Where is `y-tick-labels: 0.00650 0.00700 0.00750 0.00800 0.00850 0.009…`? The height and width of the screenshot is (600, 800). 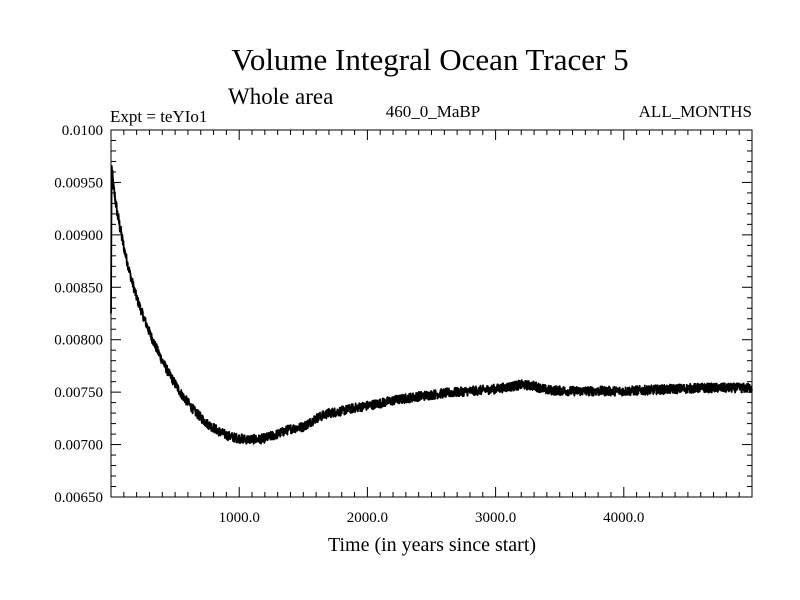
y-tick-labels: 0.00650 0.00700 0.00750 0.00800 0.00850 0.009… is located at coordinates (78, 314).